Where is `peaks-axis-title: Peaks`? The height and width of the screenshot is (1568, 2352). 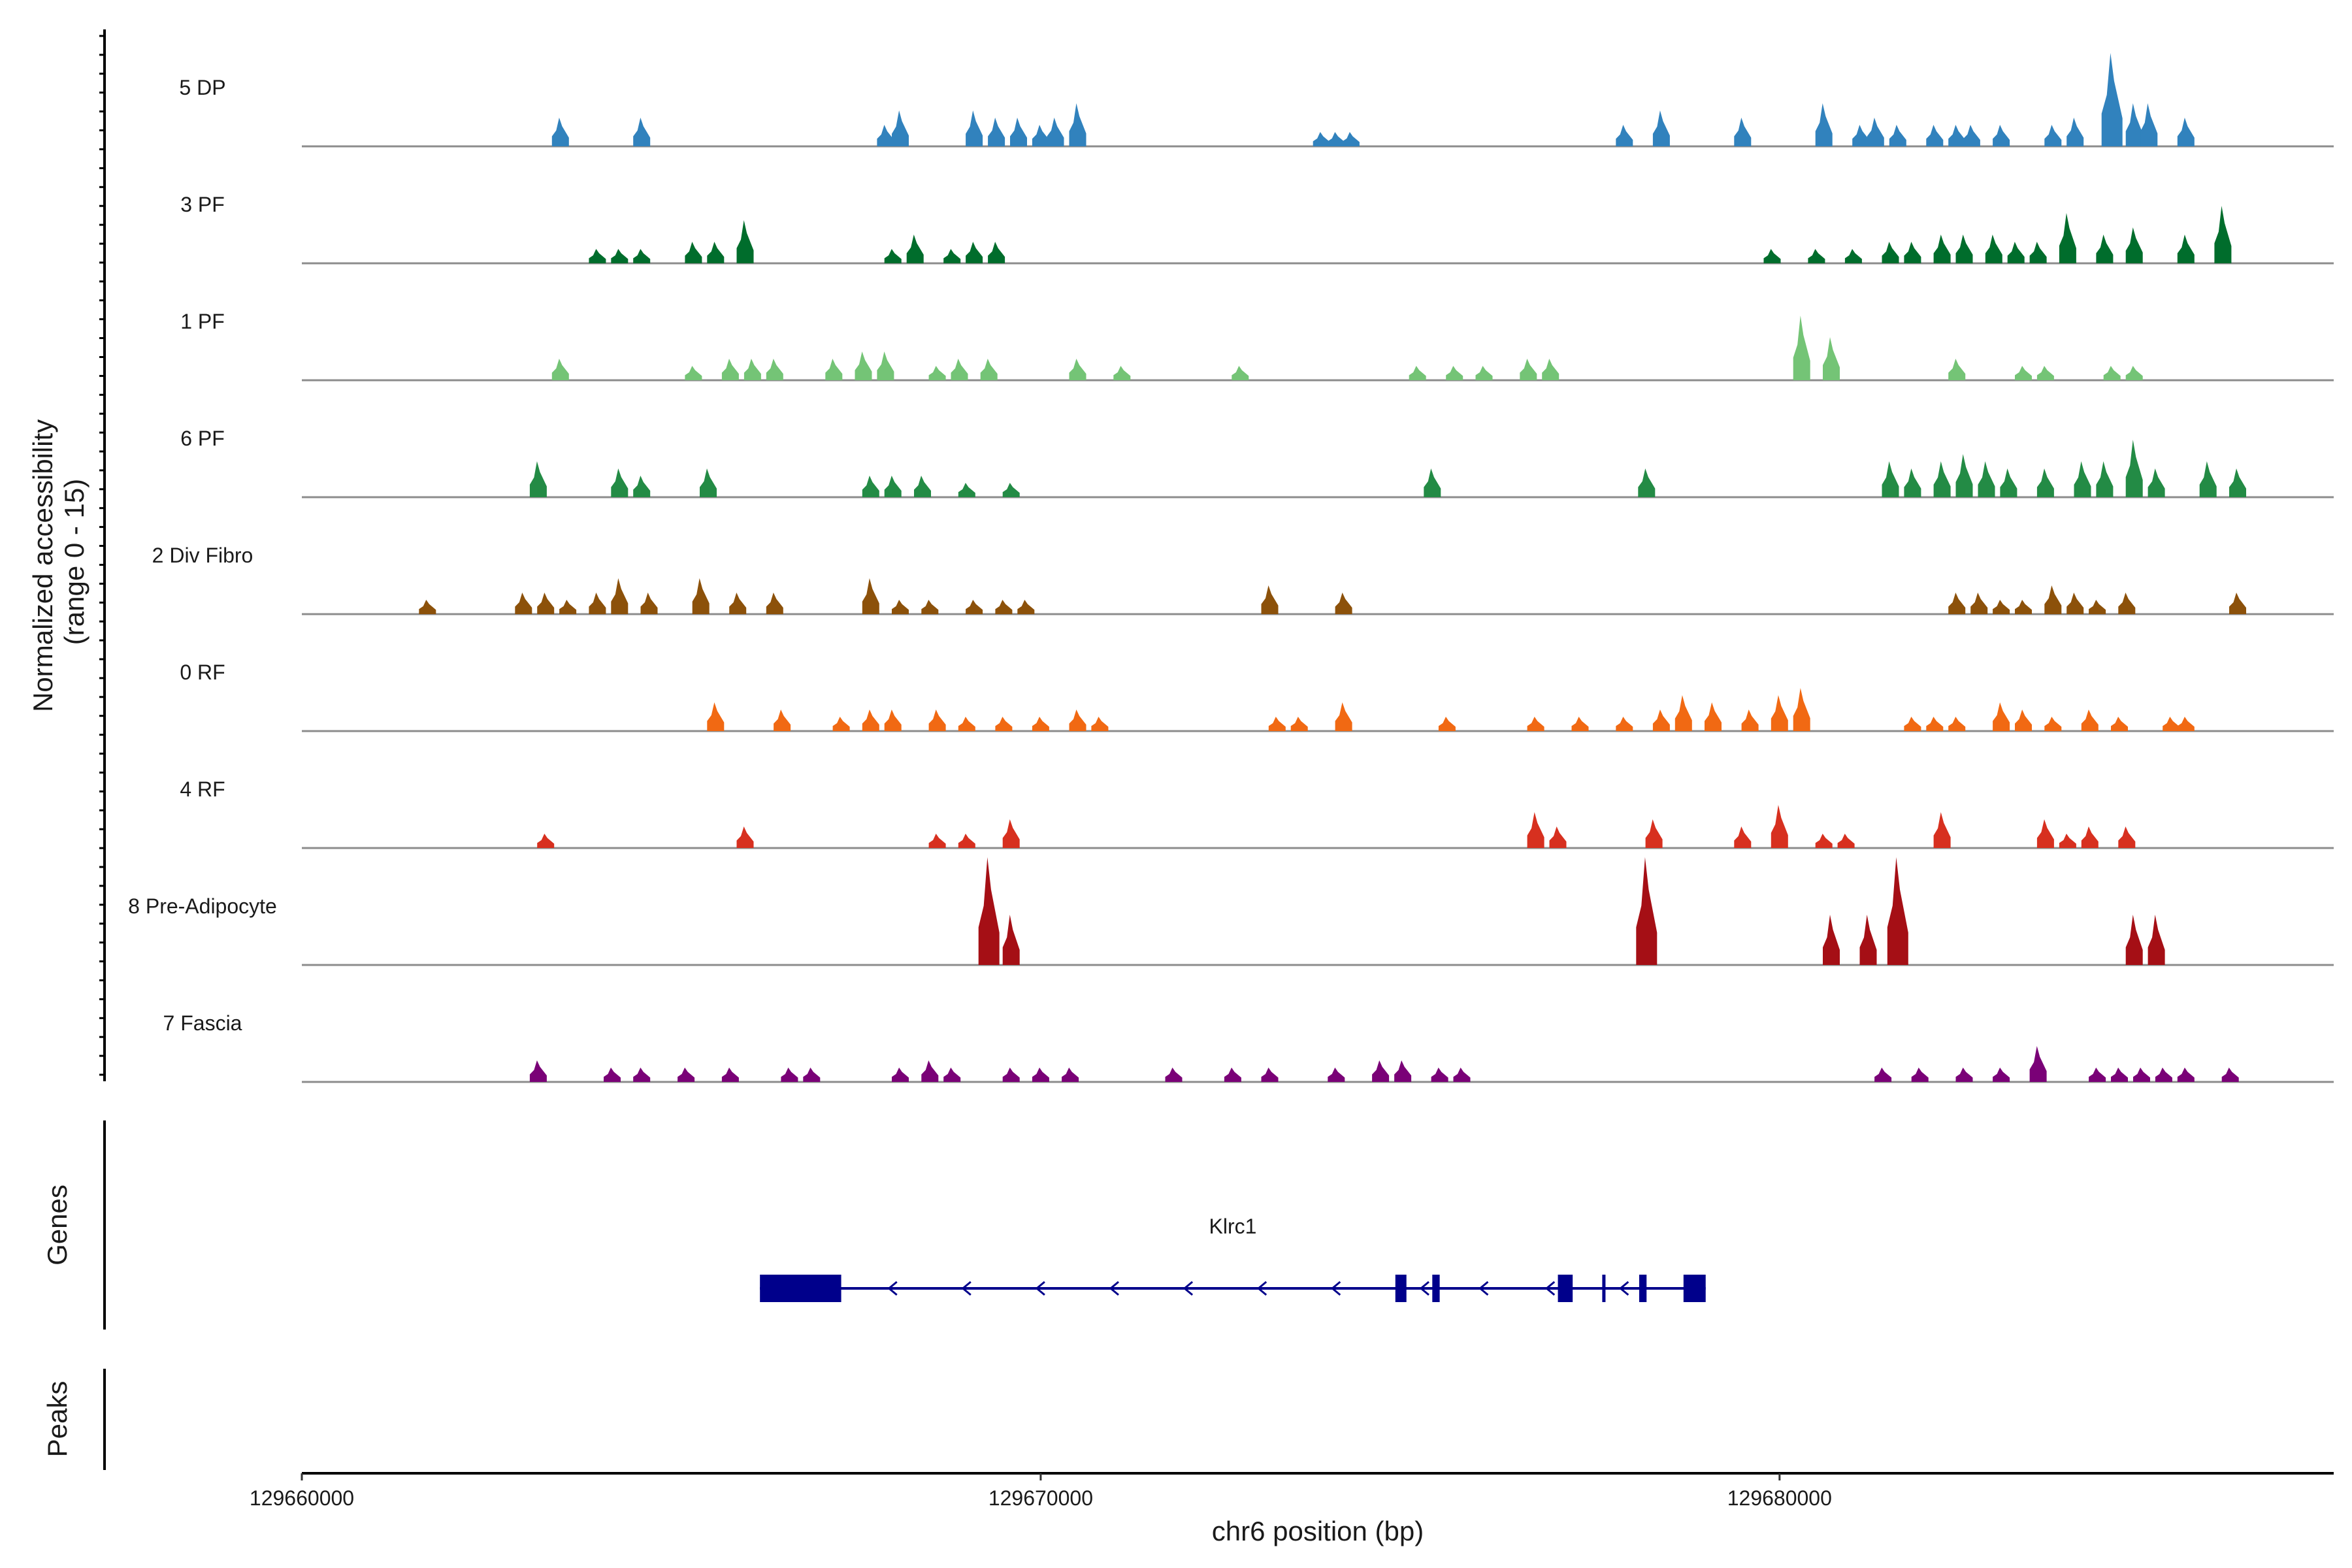 peaks-axis-title: Peaks is located at coordinates (57, 1419).